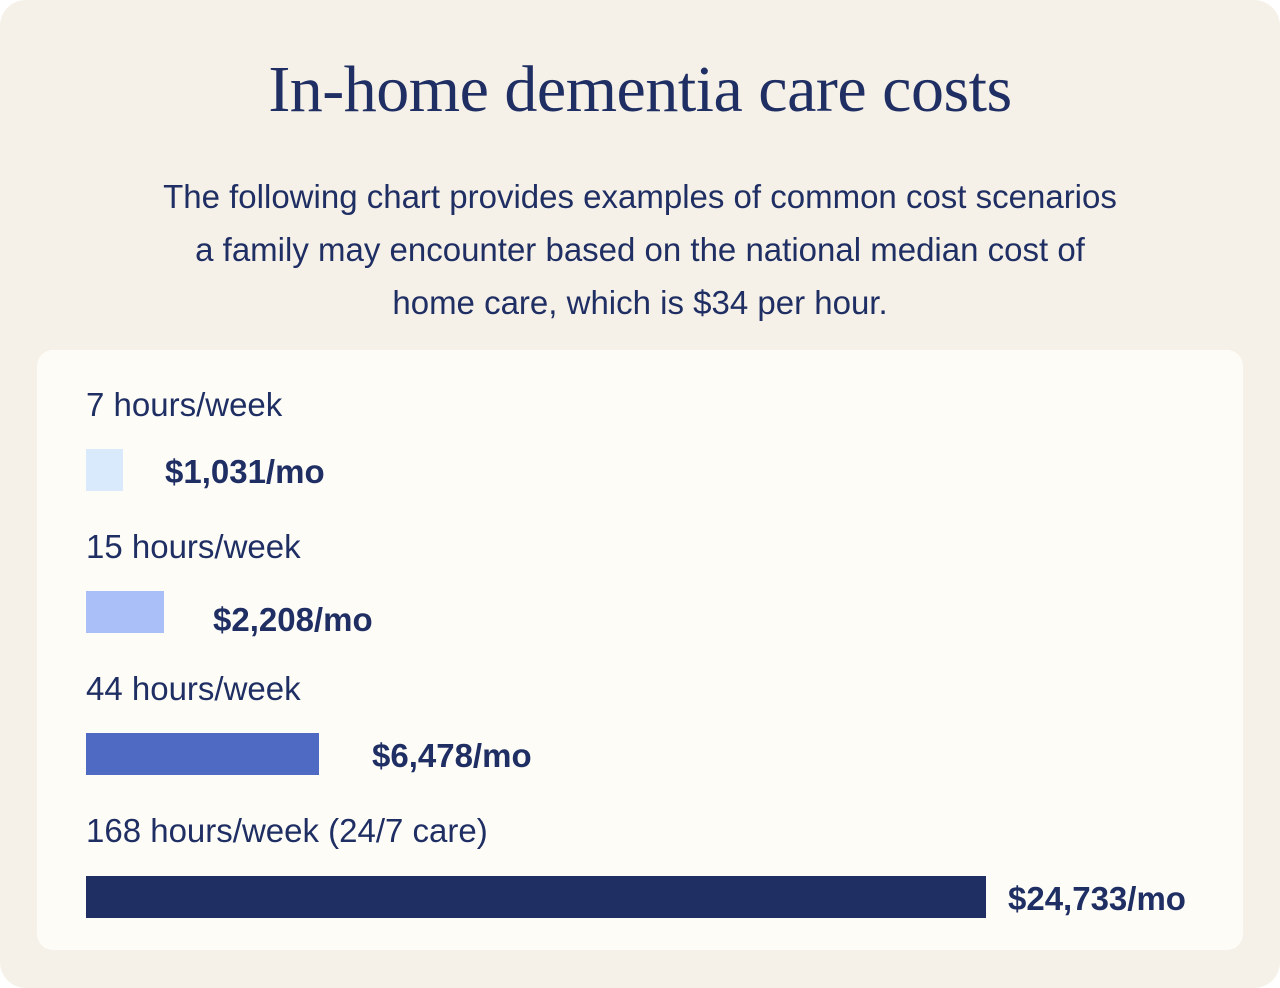 The height and width of the screenshot is (988, 1280). What do you see at coordinates (193, 688) in the screenshot?
I see `row-label-44h: 44 hours/week` at bounding box center [193, 688].